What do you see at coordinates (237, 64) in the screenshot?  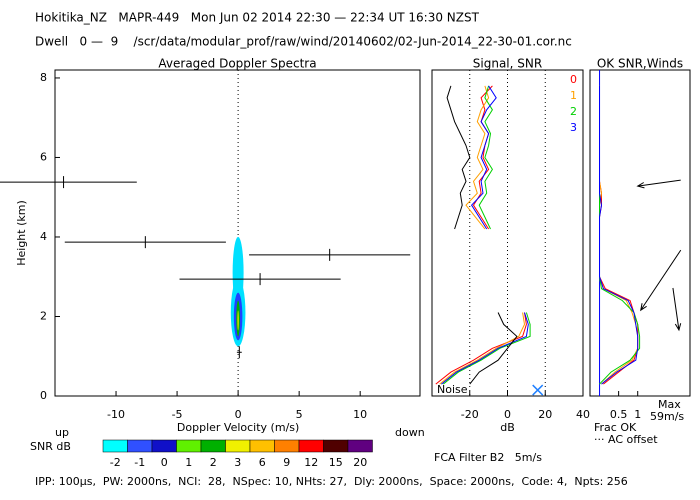 I see `panel-title: Averaged Doppler Spectra` at bounding box center [237, 64].